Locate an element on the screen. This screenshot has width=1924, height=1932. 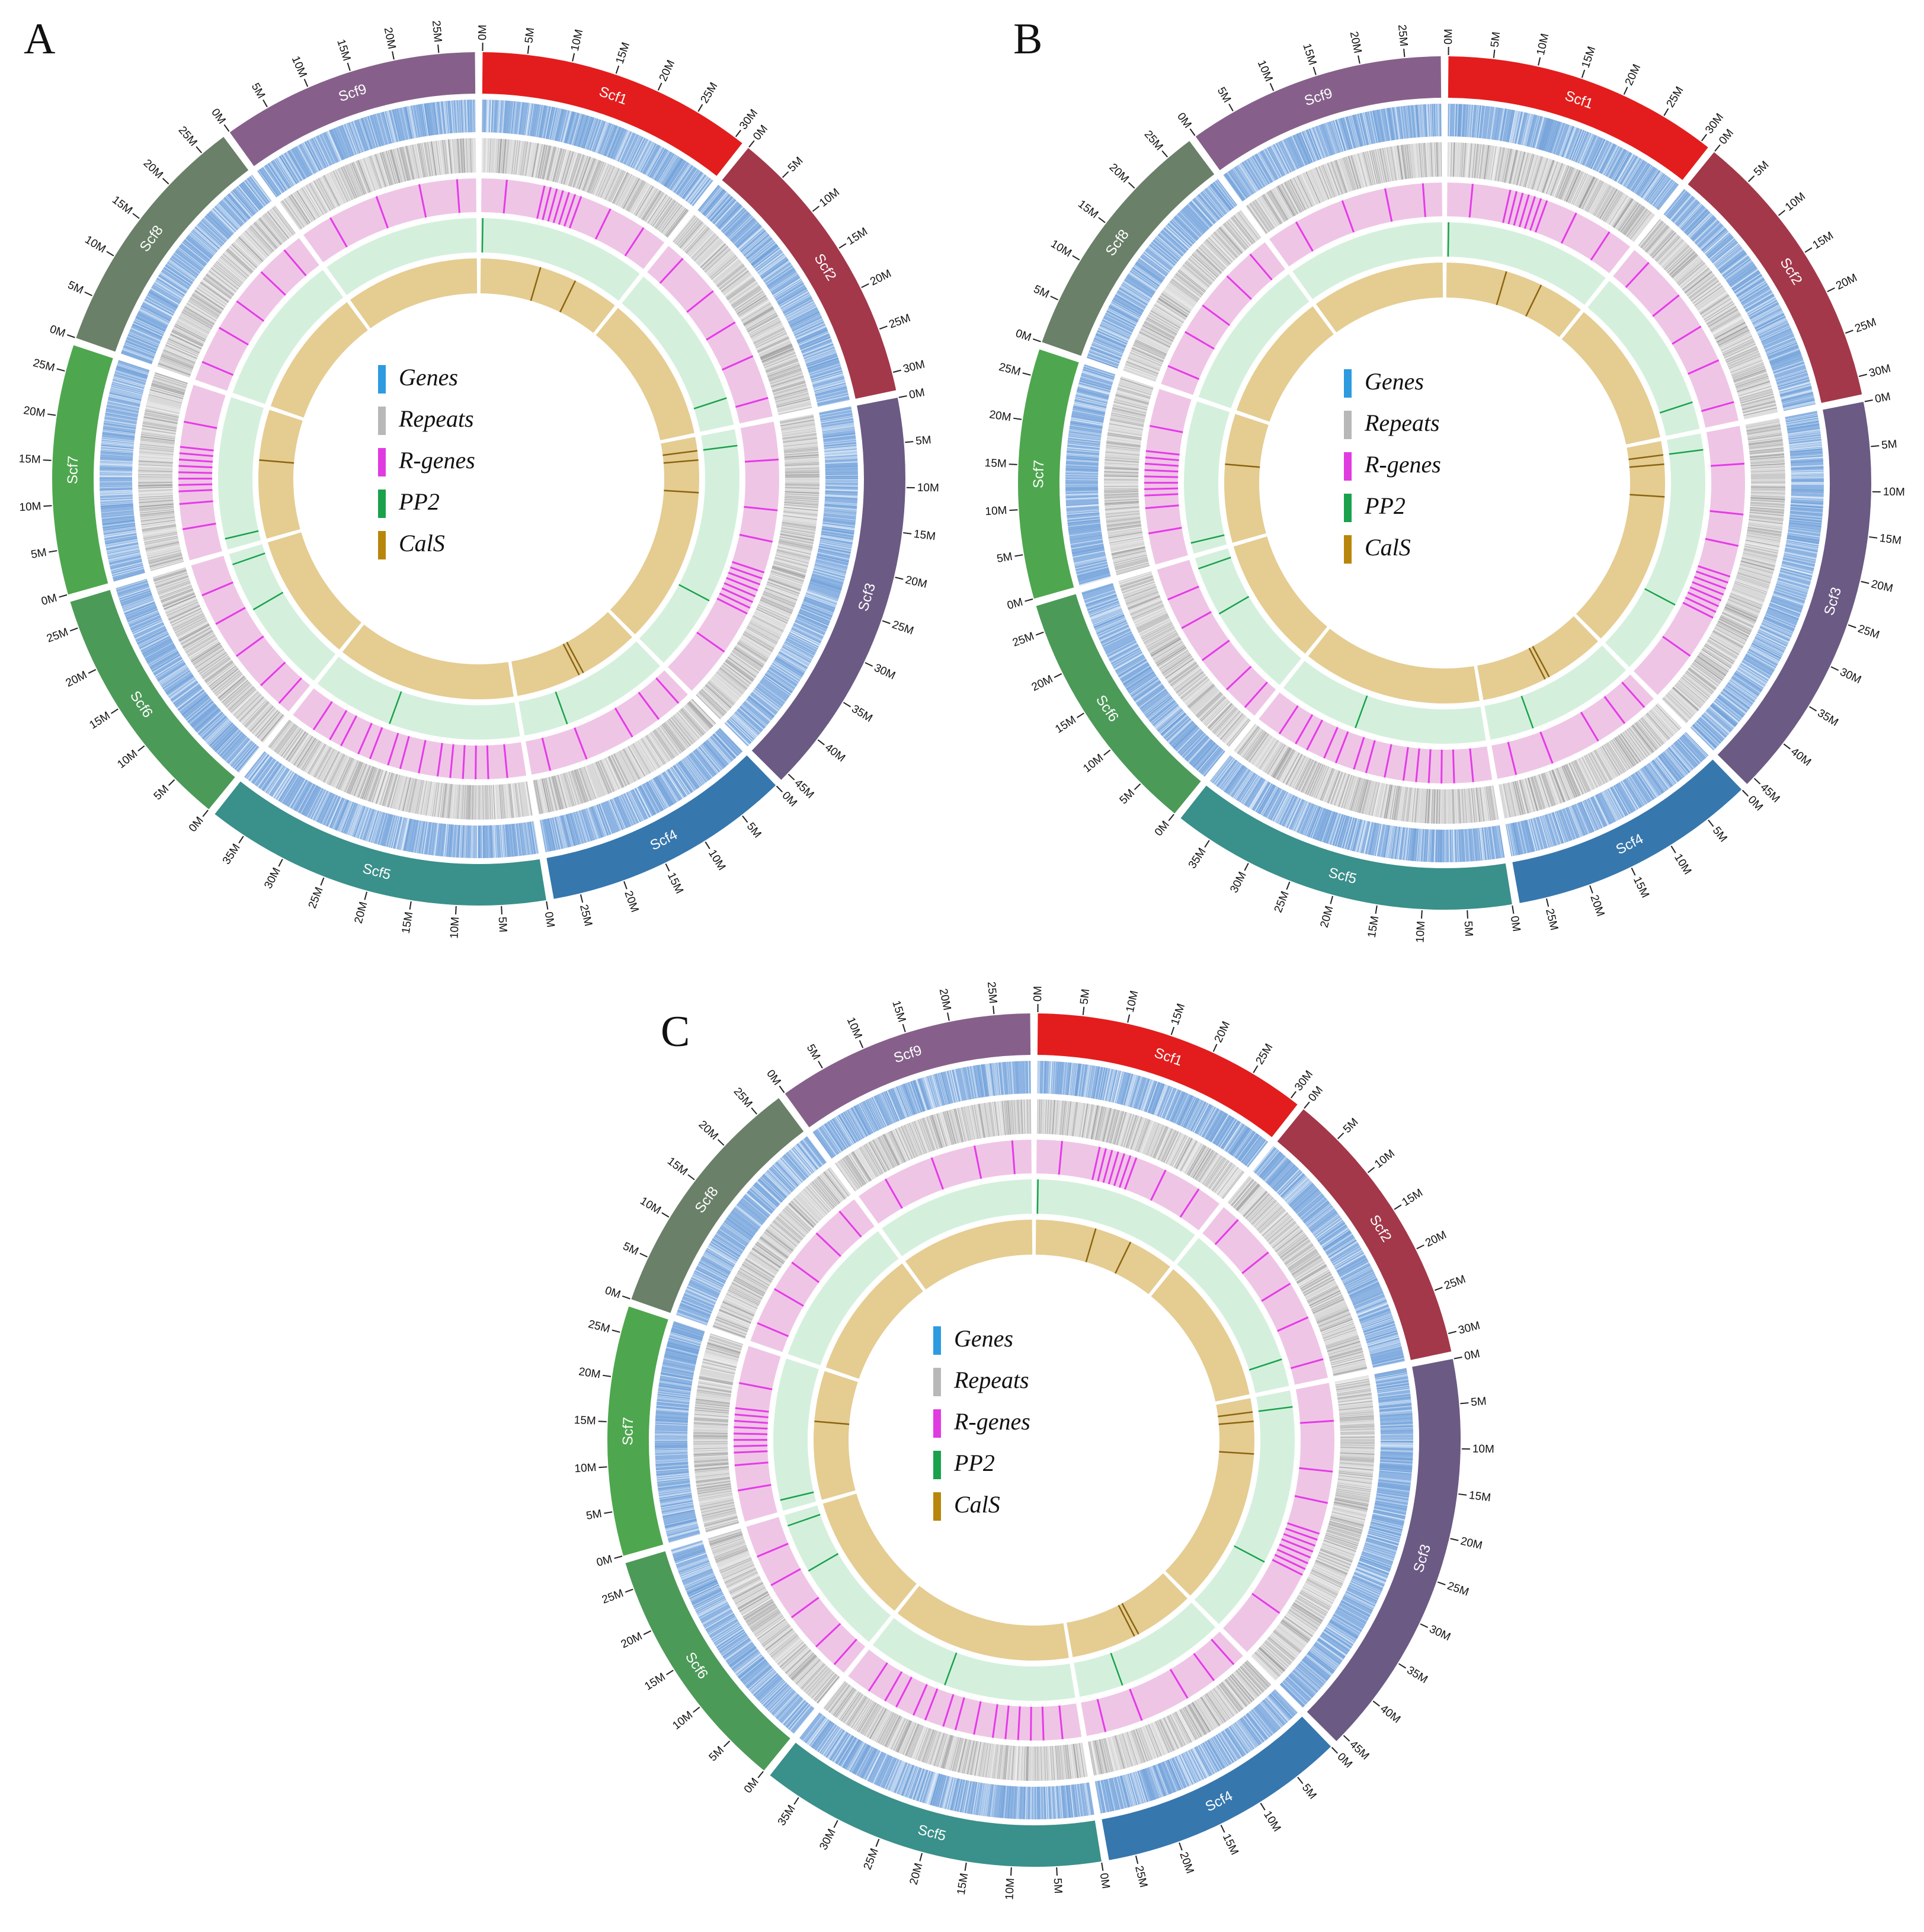
track-cals-bg is located at coordinates (280, 475).